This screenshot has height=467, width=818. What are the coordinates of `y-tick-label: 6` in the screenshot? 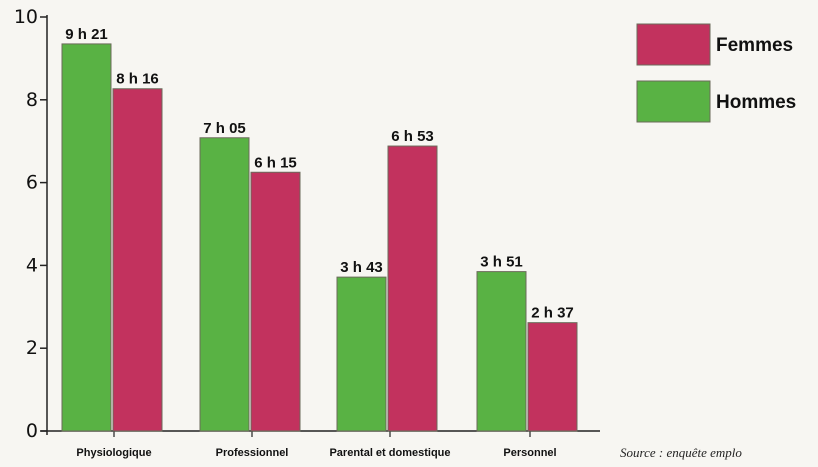 It's located at (32, 183).